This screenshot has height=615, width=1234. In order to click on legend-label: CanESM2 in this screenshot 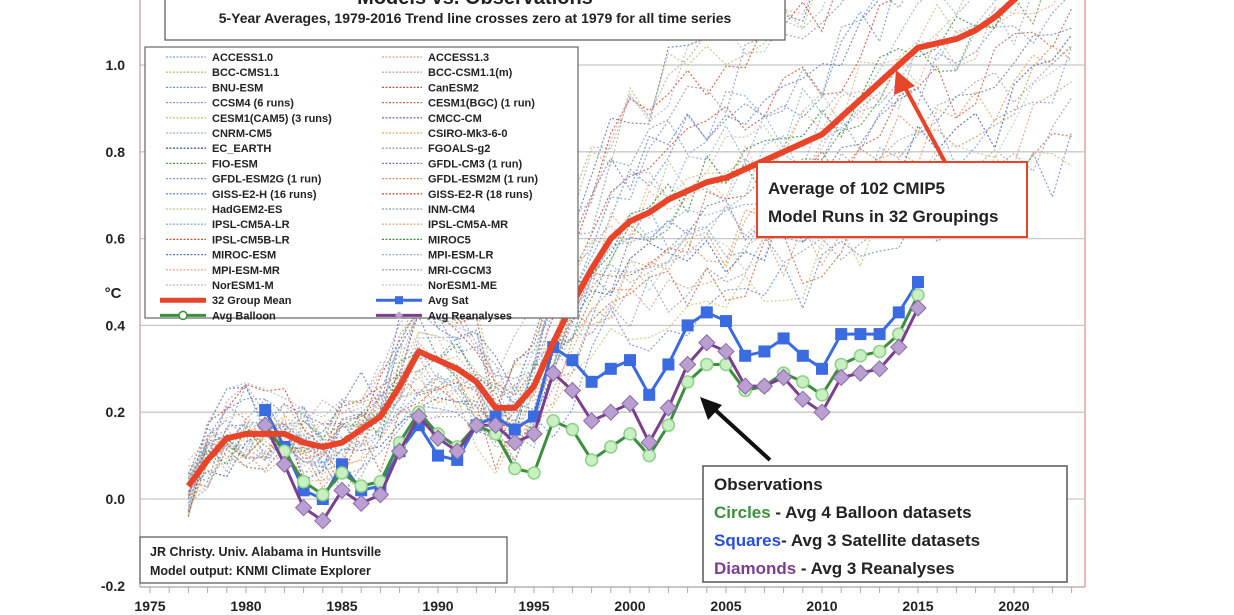, I will do `click(453, 88)`.